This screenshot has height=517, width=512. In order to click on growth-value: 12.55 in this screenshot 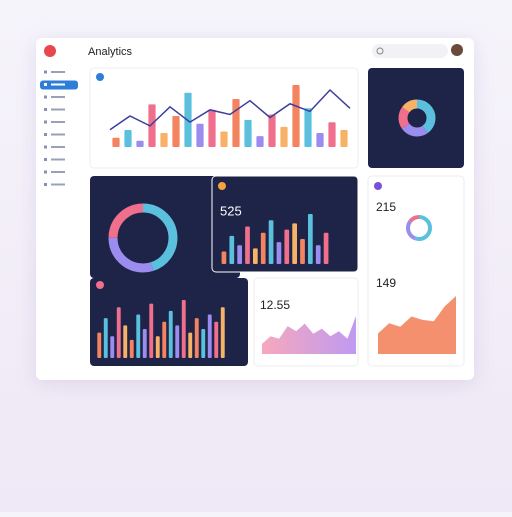, I will do `click(275, 305)`.